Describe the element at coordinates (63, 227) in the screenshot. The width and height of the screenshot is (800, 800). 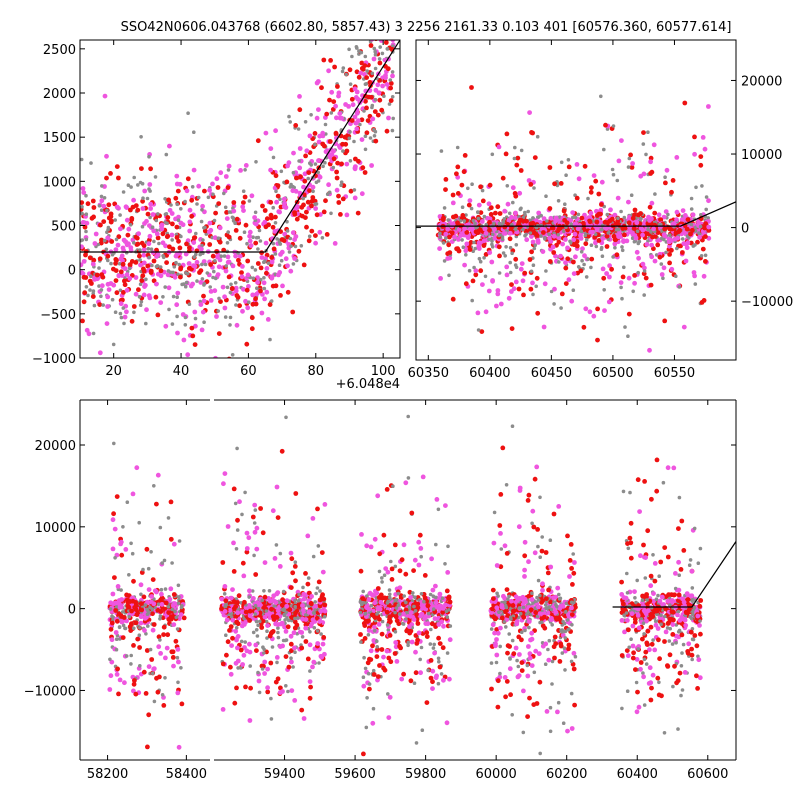
I see `y-tick-label: 500` at that location.